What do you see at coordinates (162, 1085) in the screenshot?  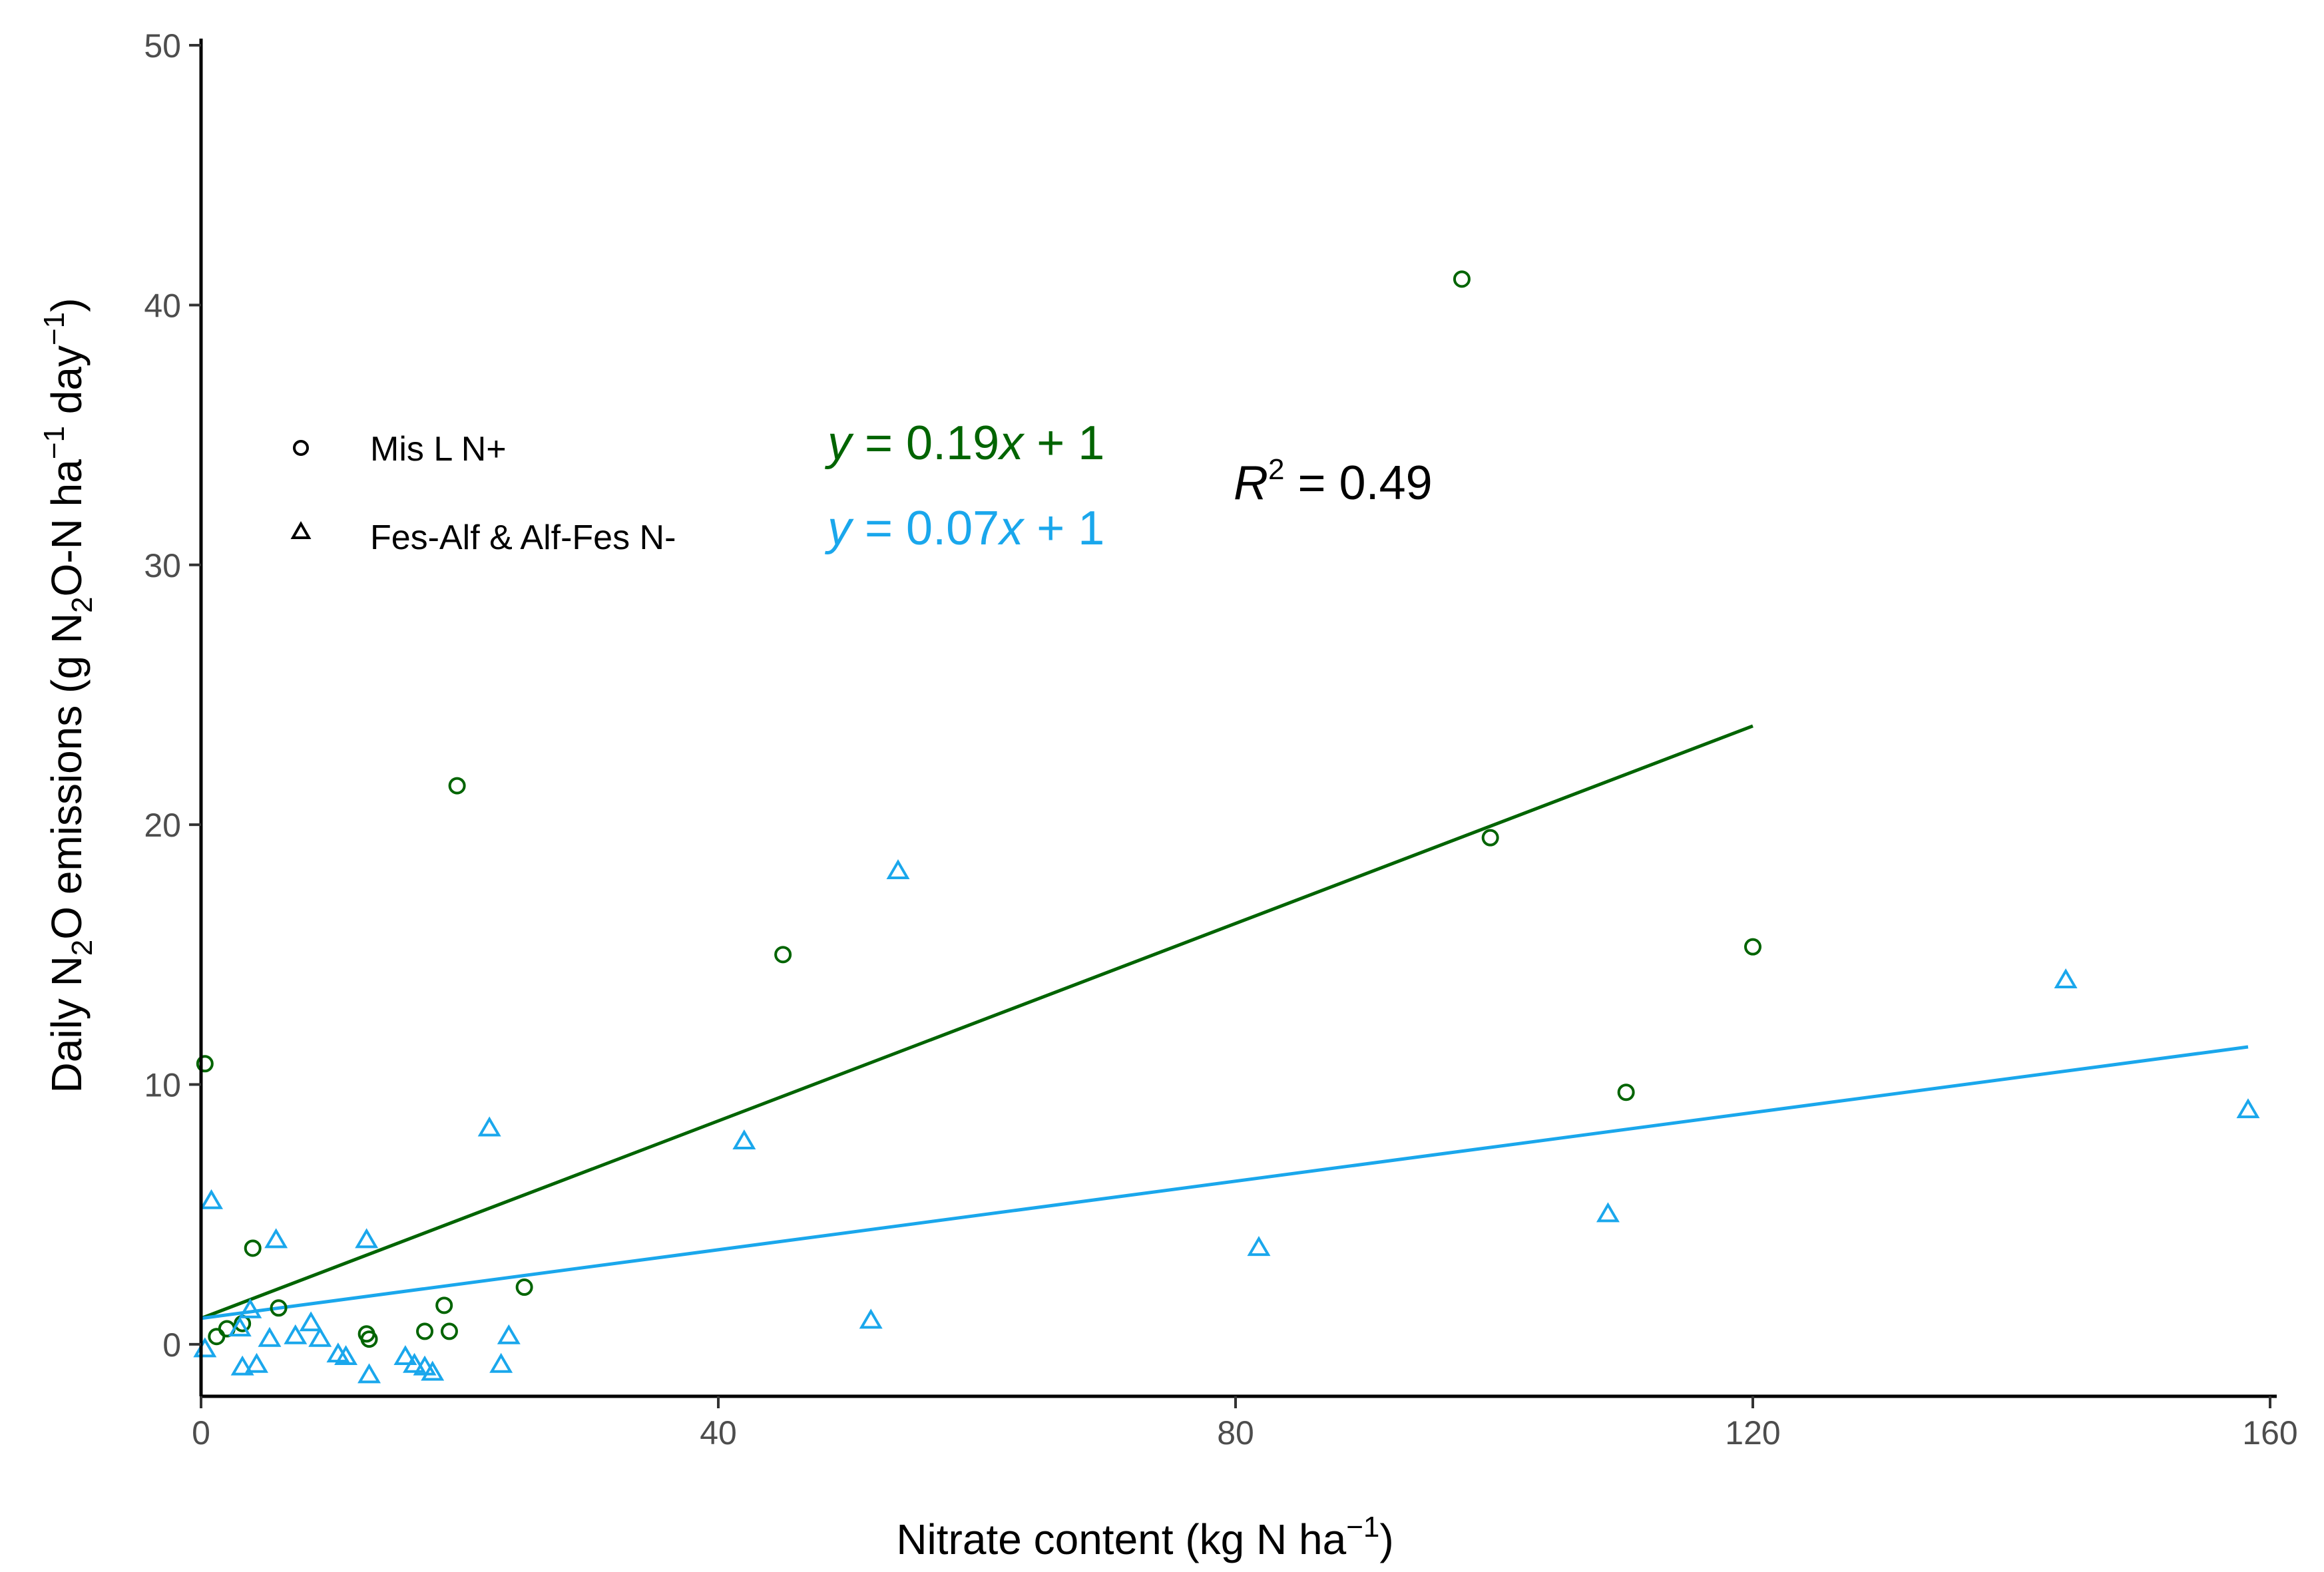 I see `y-tick-label: 10` at bounding box center [162, 1085].